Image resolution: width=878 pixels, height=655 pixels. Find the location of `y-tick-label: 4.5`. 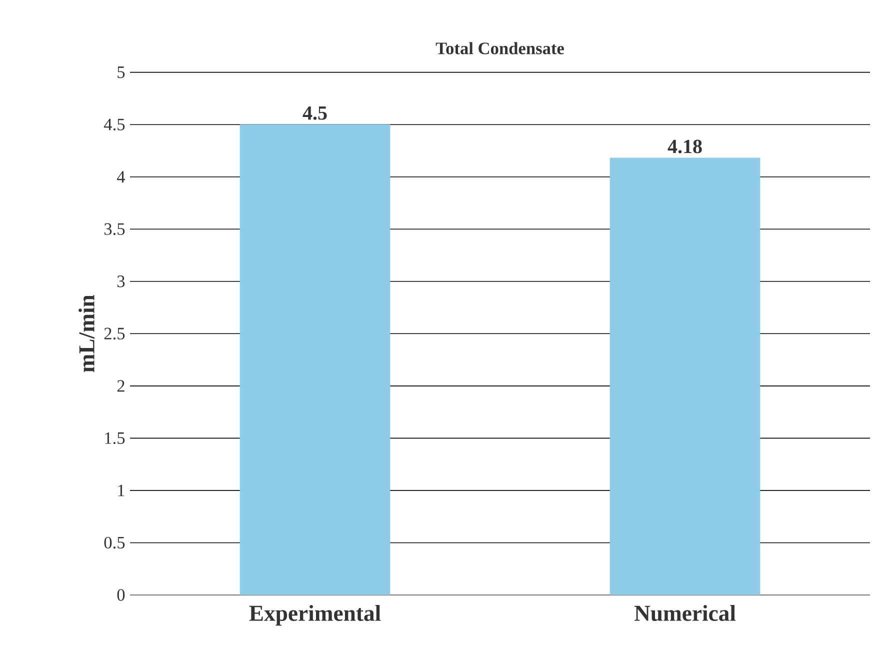

y-tick-label: 4.5 is located at coordinates (114, 124).